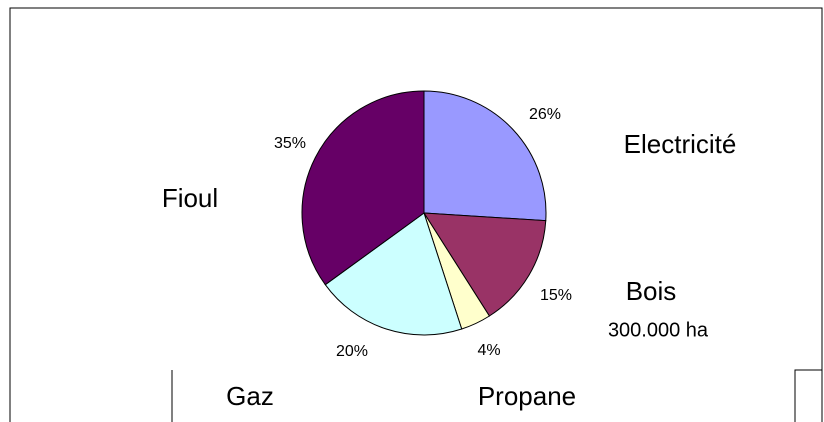  Describe the element at coordinates (527, 396) in the screenshot. I see `category-label: Propane` at that location.